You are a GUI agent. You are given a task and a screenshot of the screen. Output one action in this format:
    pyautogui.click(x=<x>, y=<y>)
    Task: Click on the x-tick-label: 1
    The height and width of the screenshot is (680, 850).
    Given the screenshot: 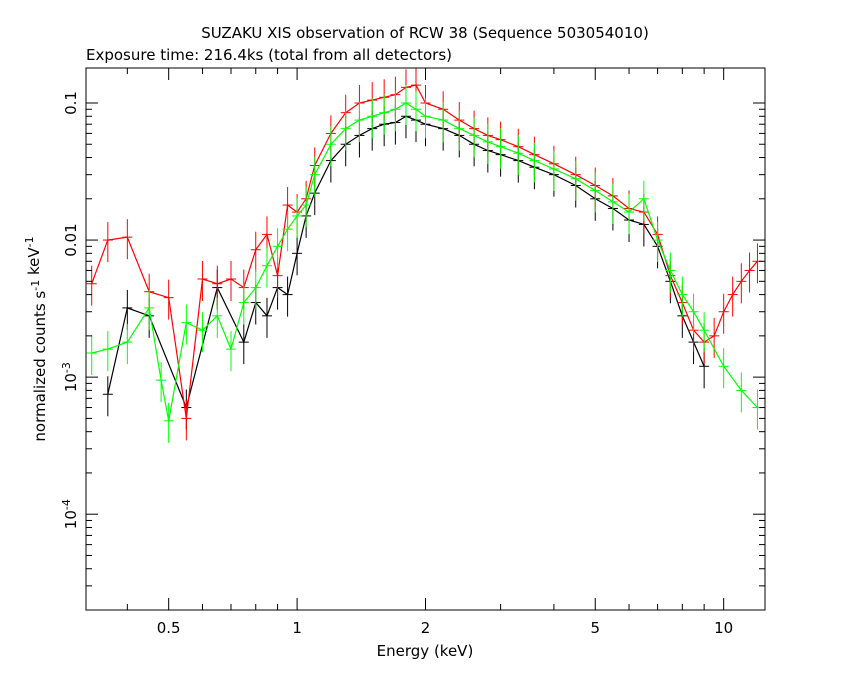 What is the action you would take?
    pyautogui.click(x=297, y=628)
    